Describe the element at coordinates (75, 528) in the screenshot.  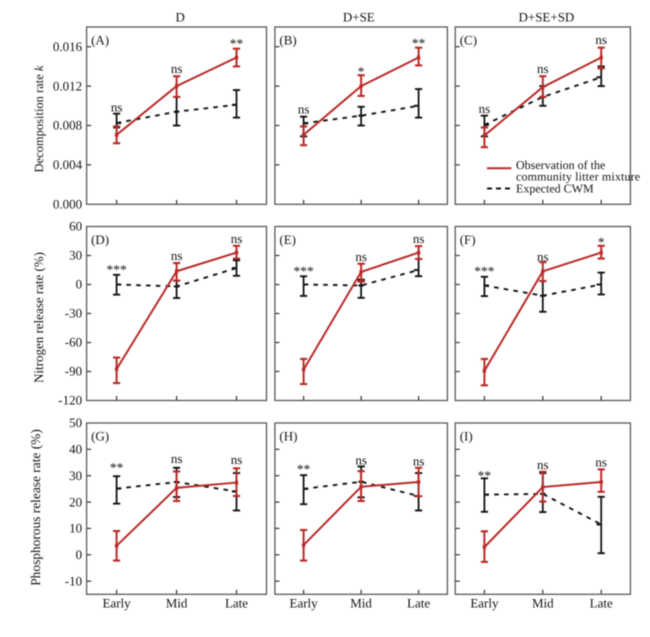
I see `svg-text: 10` at that location.